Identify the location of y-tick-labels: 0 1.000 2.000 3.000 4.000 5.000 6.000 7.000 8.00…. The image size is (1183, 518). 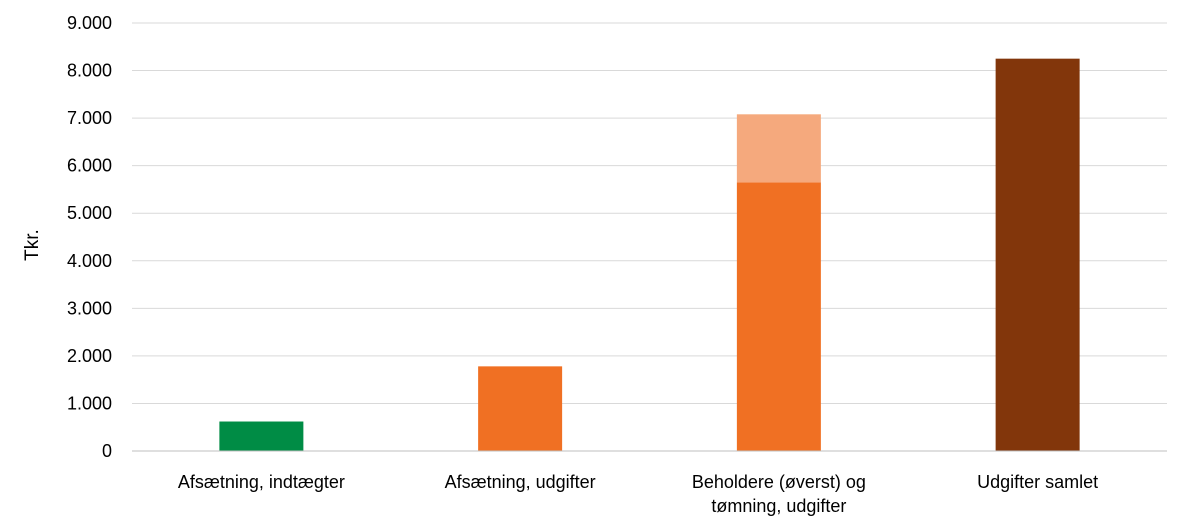
(89, 237).